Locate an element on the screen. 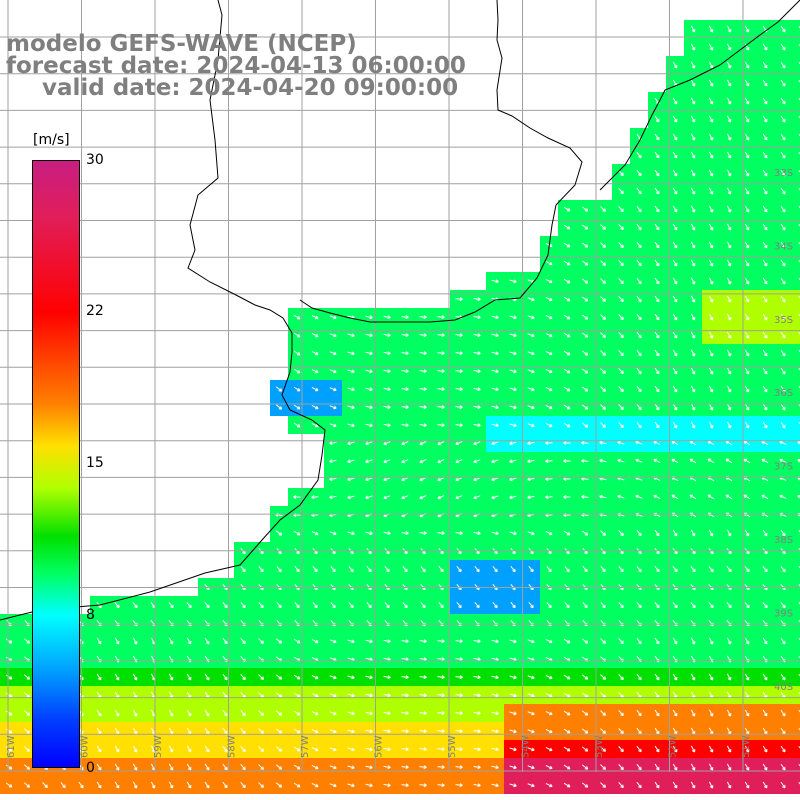  latitude-label: 34S is located at coordinates (783, 246).